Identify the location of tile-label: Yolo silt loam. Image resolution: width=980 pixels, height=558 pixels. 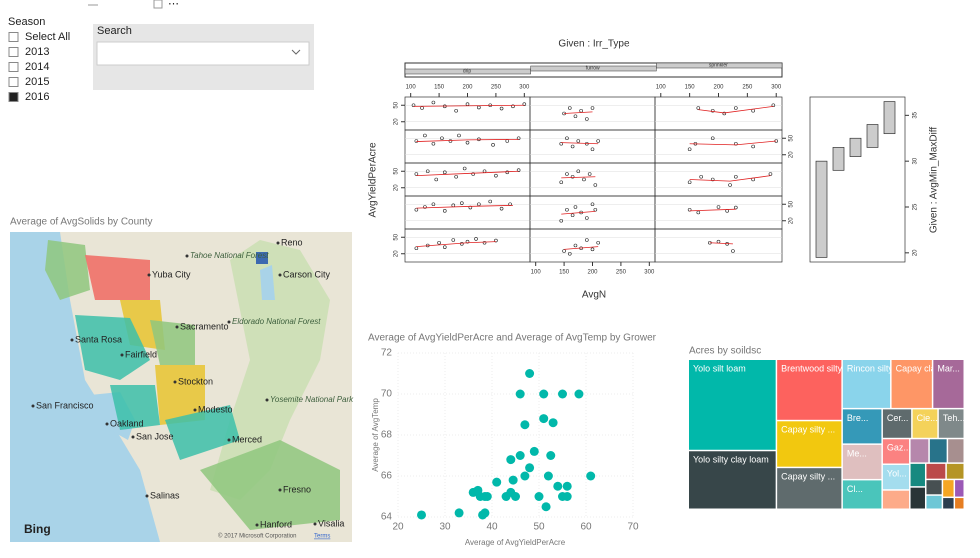
(719, 368).